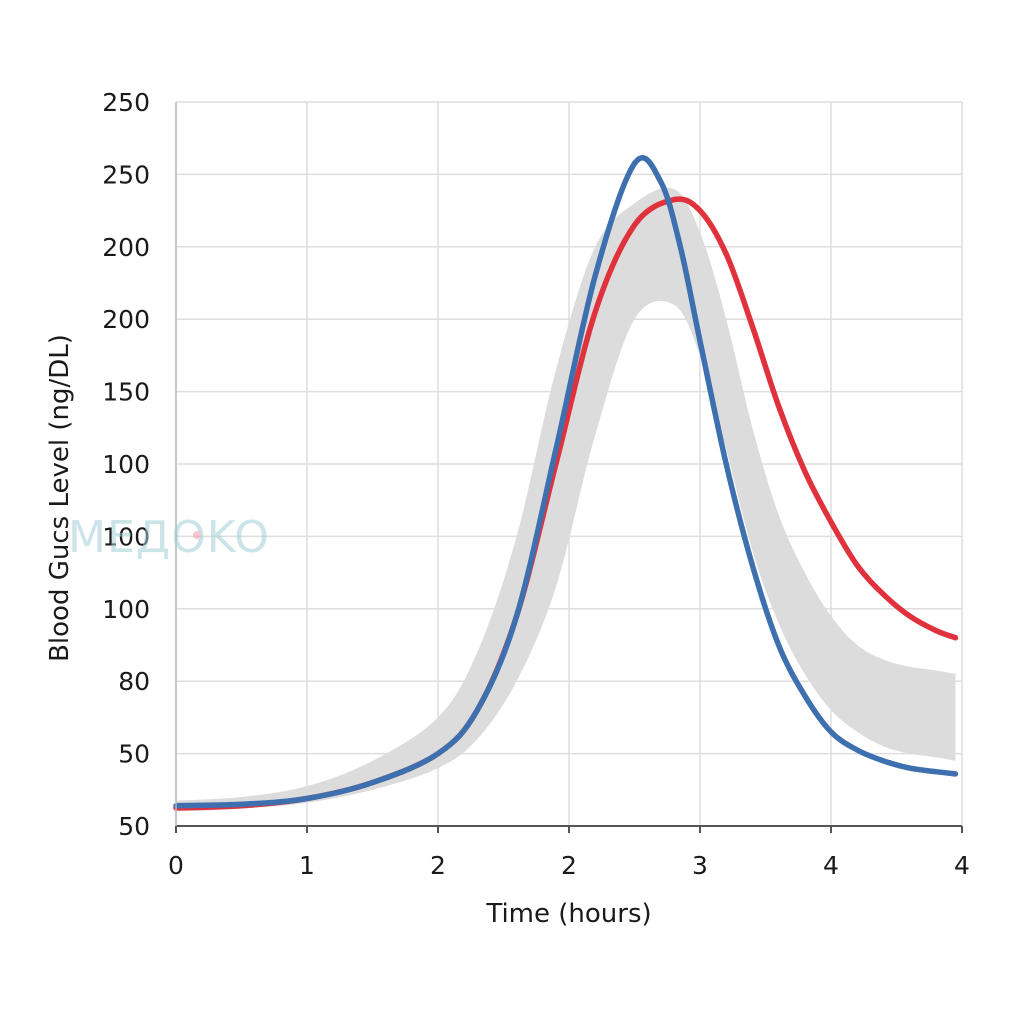 Image resolution: width=1024 pixels, height=1029 pixels. I want to click on x-axis-title: Time (hours), so click(568, 914).